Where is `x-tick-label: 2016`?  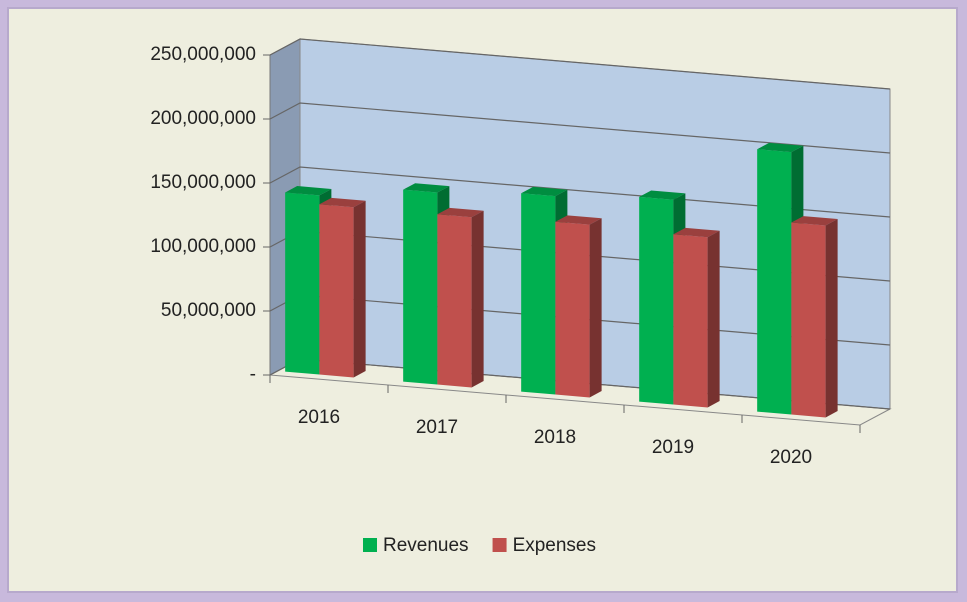
x-tick-label: 2016 is located at coordinates (319, 417).